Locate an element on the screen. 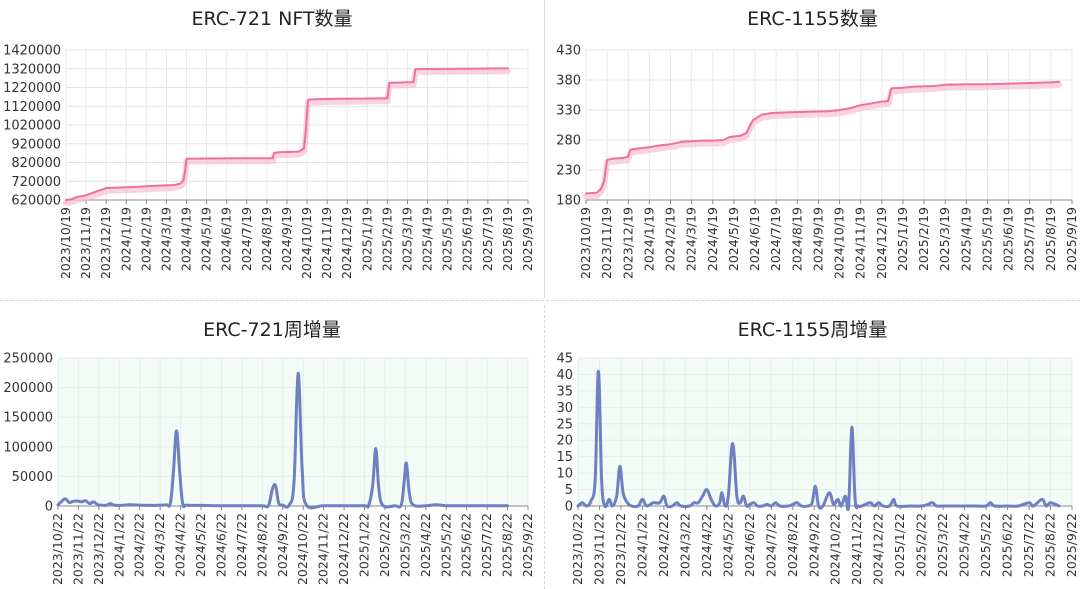 The width and height of the screenshot is (1080, 589). vertical-divider-top is located at coordinates (544, 149).